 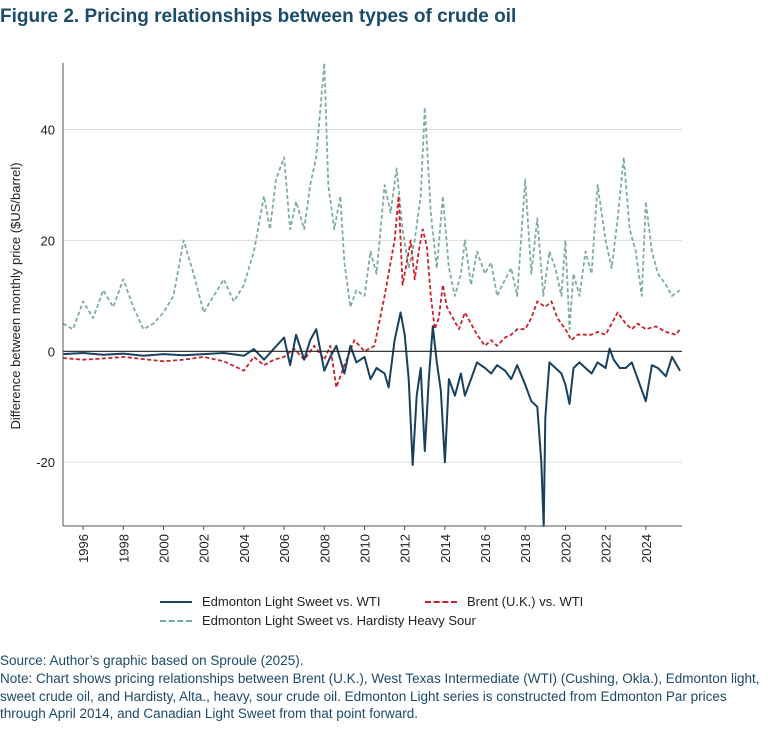 I want to click on legend-item-brent-wti: Brent (U.K.) vs. WTI, so click(x=504, y=601).